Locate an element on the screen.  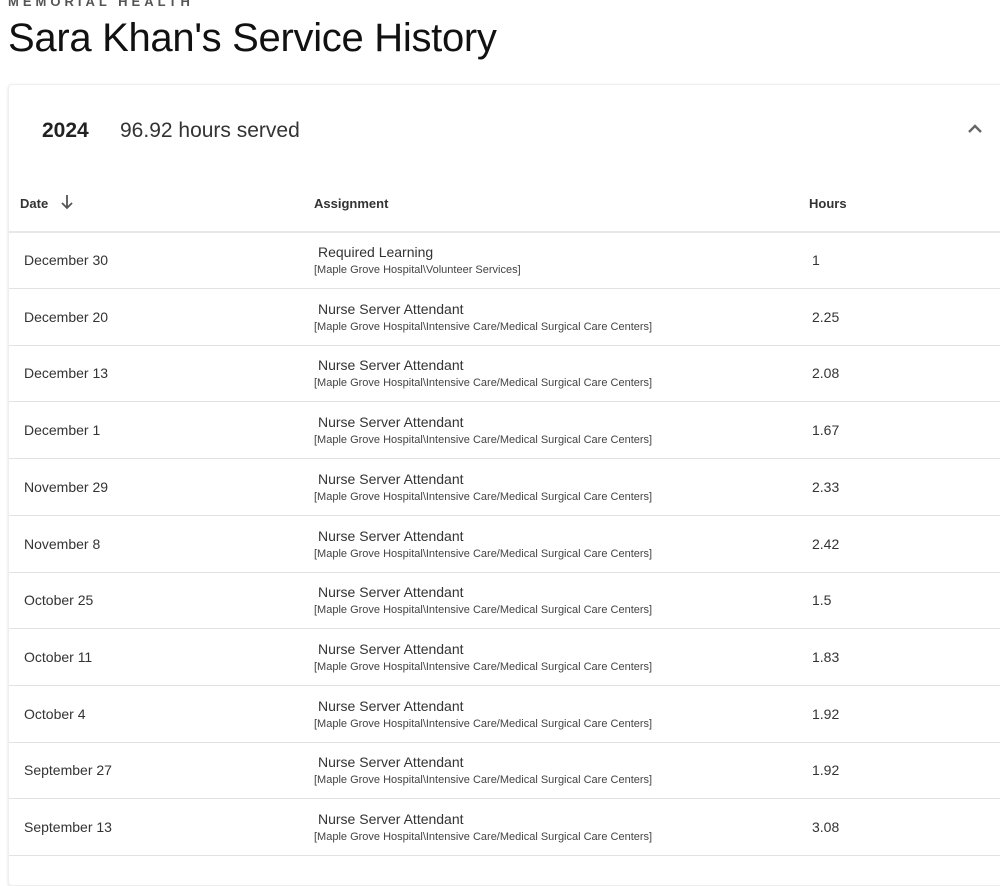
column-header-date: Date is located at coordinates (34, 203).